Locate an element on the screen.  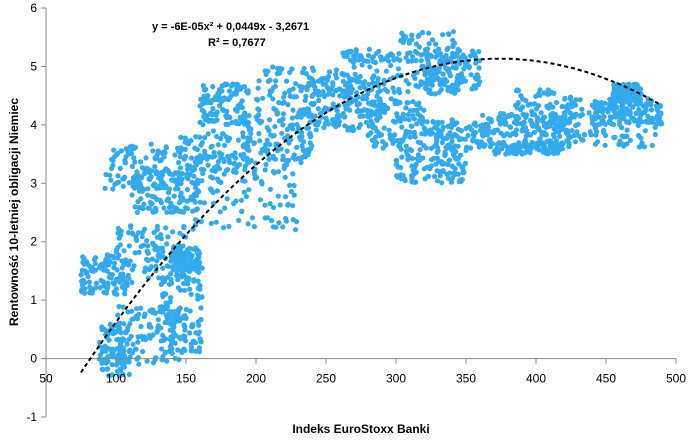
y-tick-label: -1 is located at coordinates (31, 417).